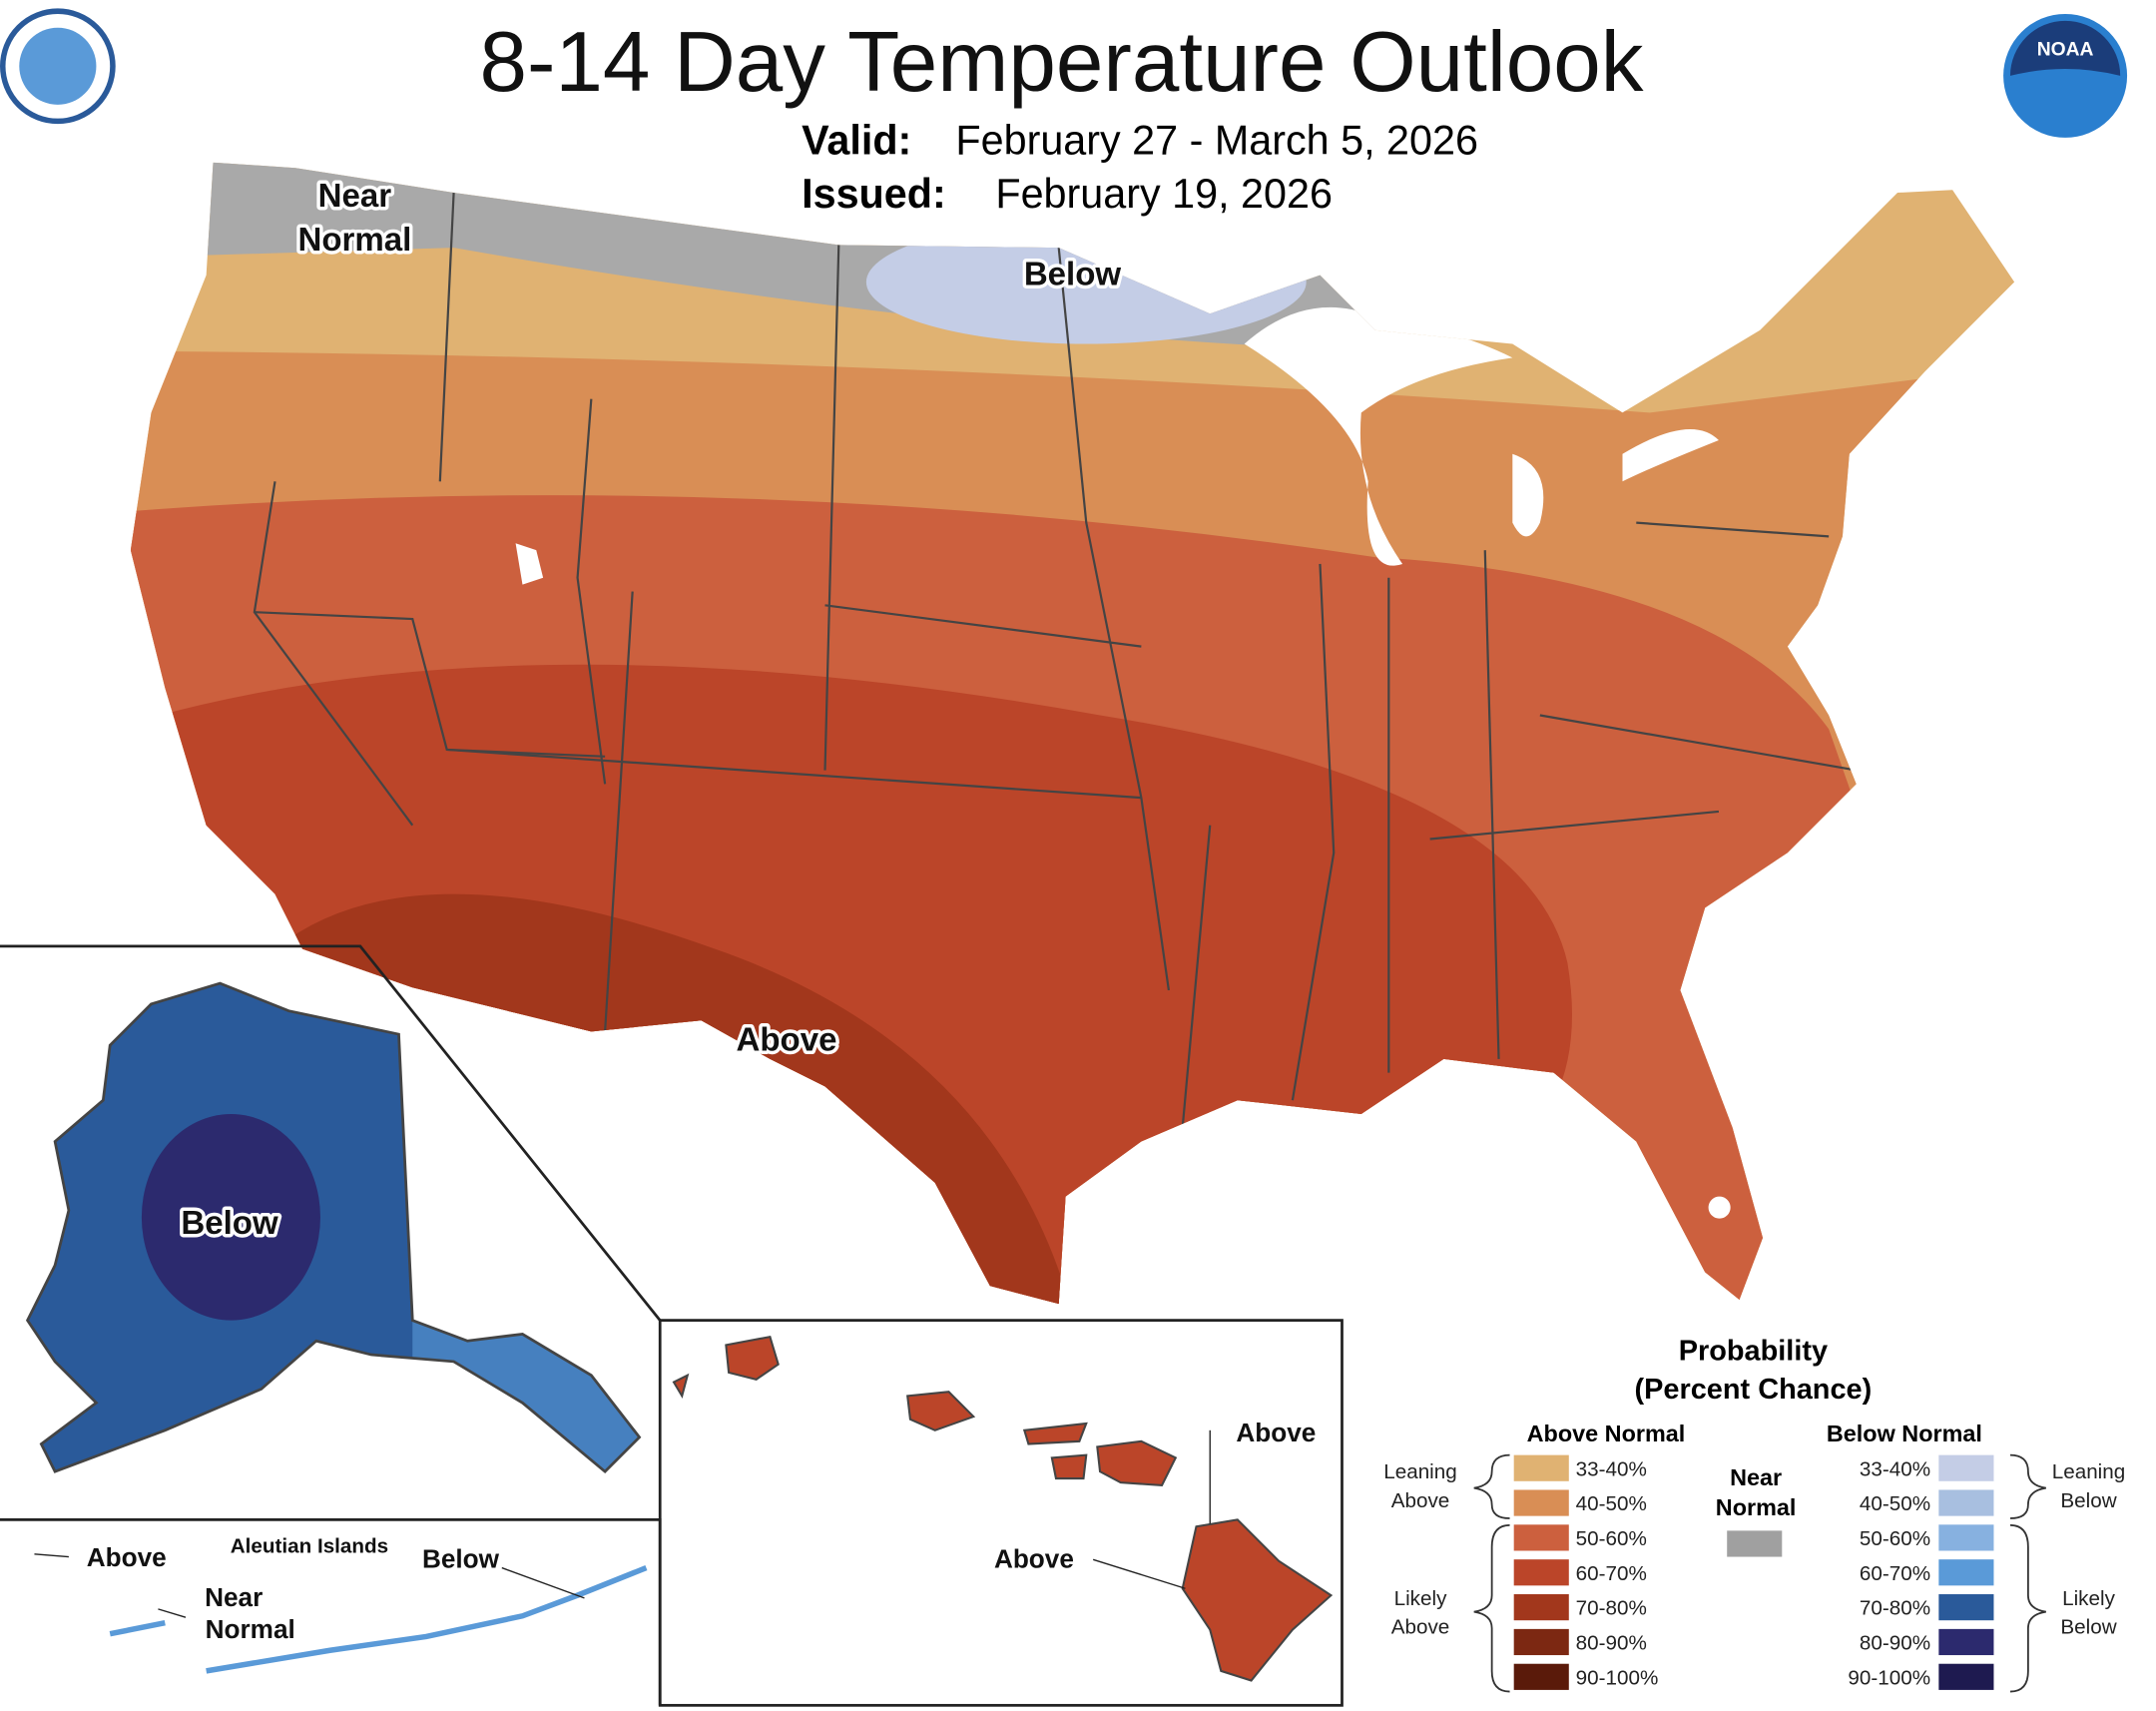 This screenshot has height=1711, width=2156. I want to click on legend-heading: Above Normal, so click(1606, 1433).